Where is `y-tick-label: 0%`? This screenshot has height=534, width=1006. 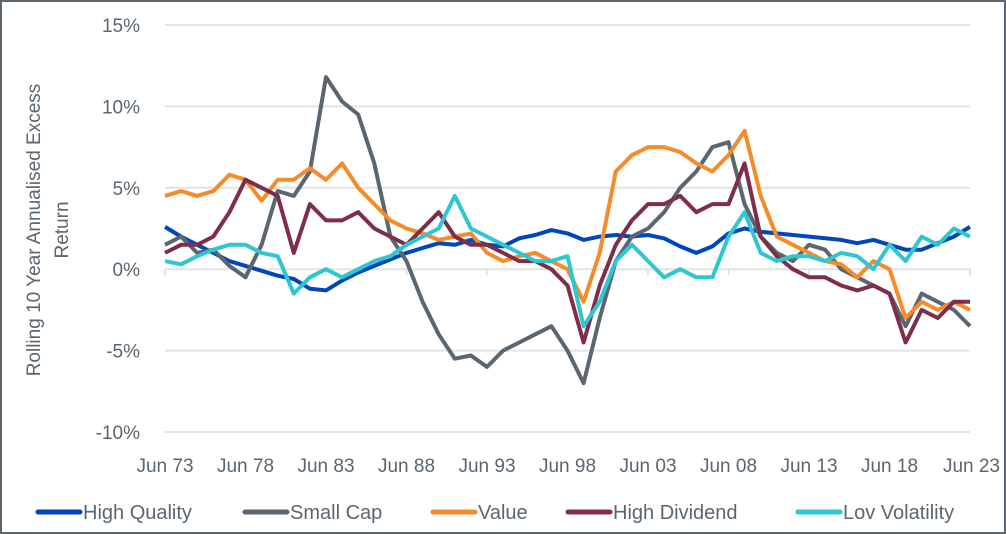 y-tick-label: 0% is located at coordinates (127, 270).